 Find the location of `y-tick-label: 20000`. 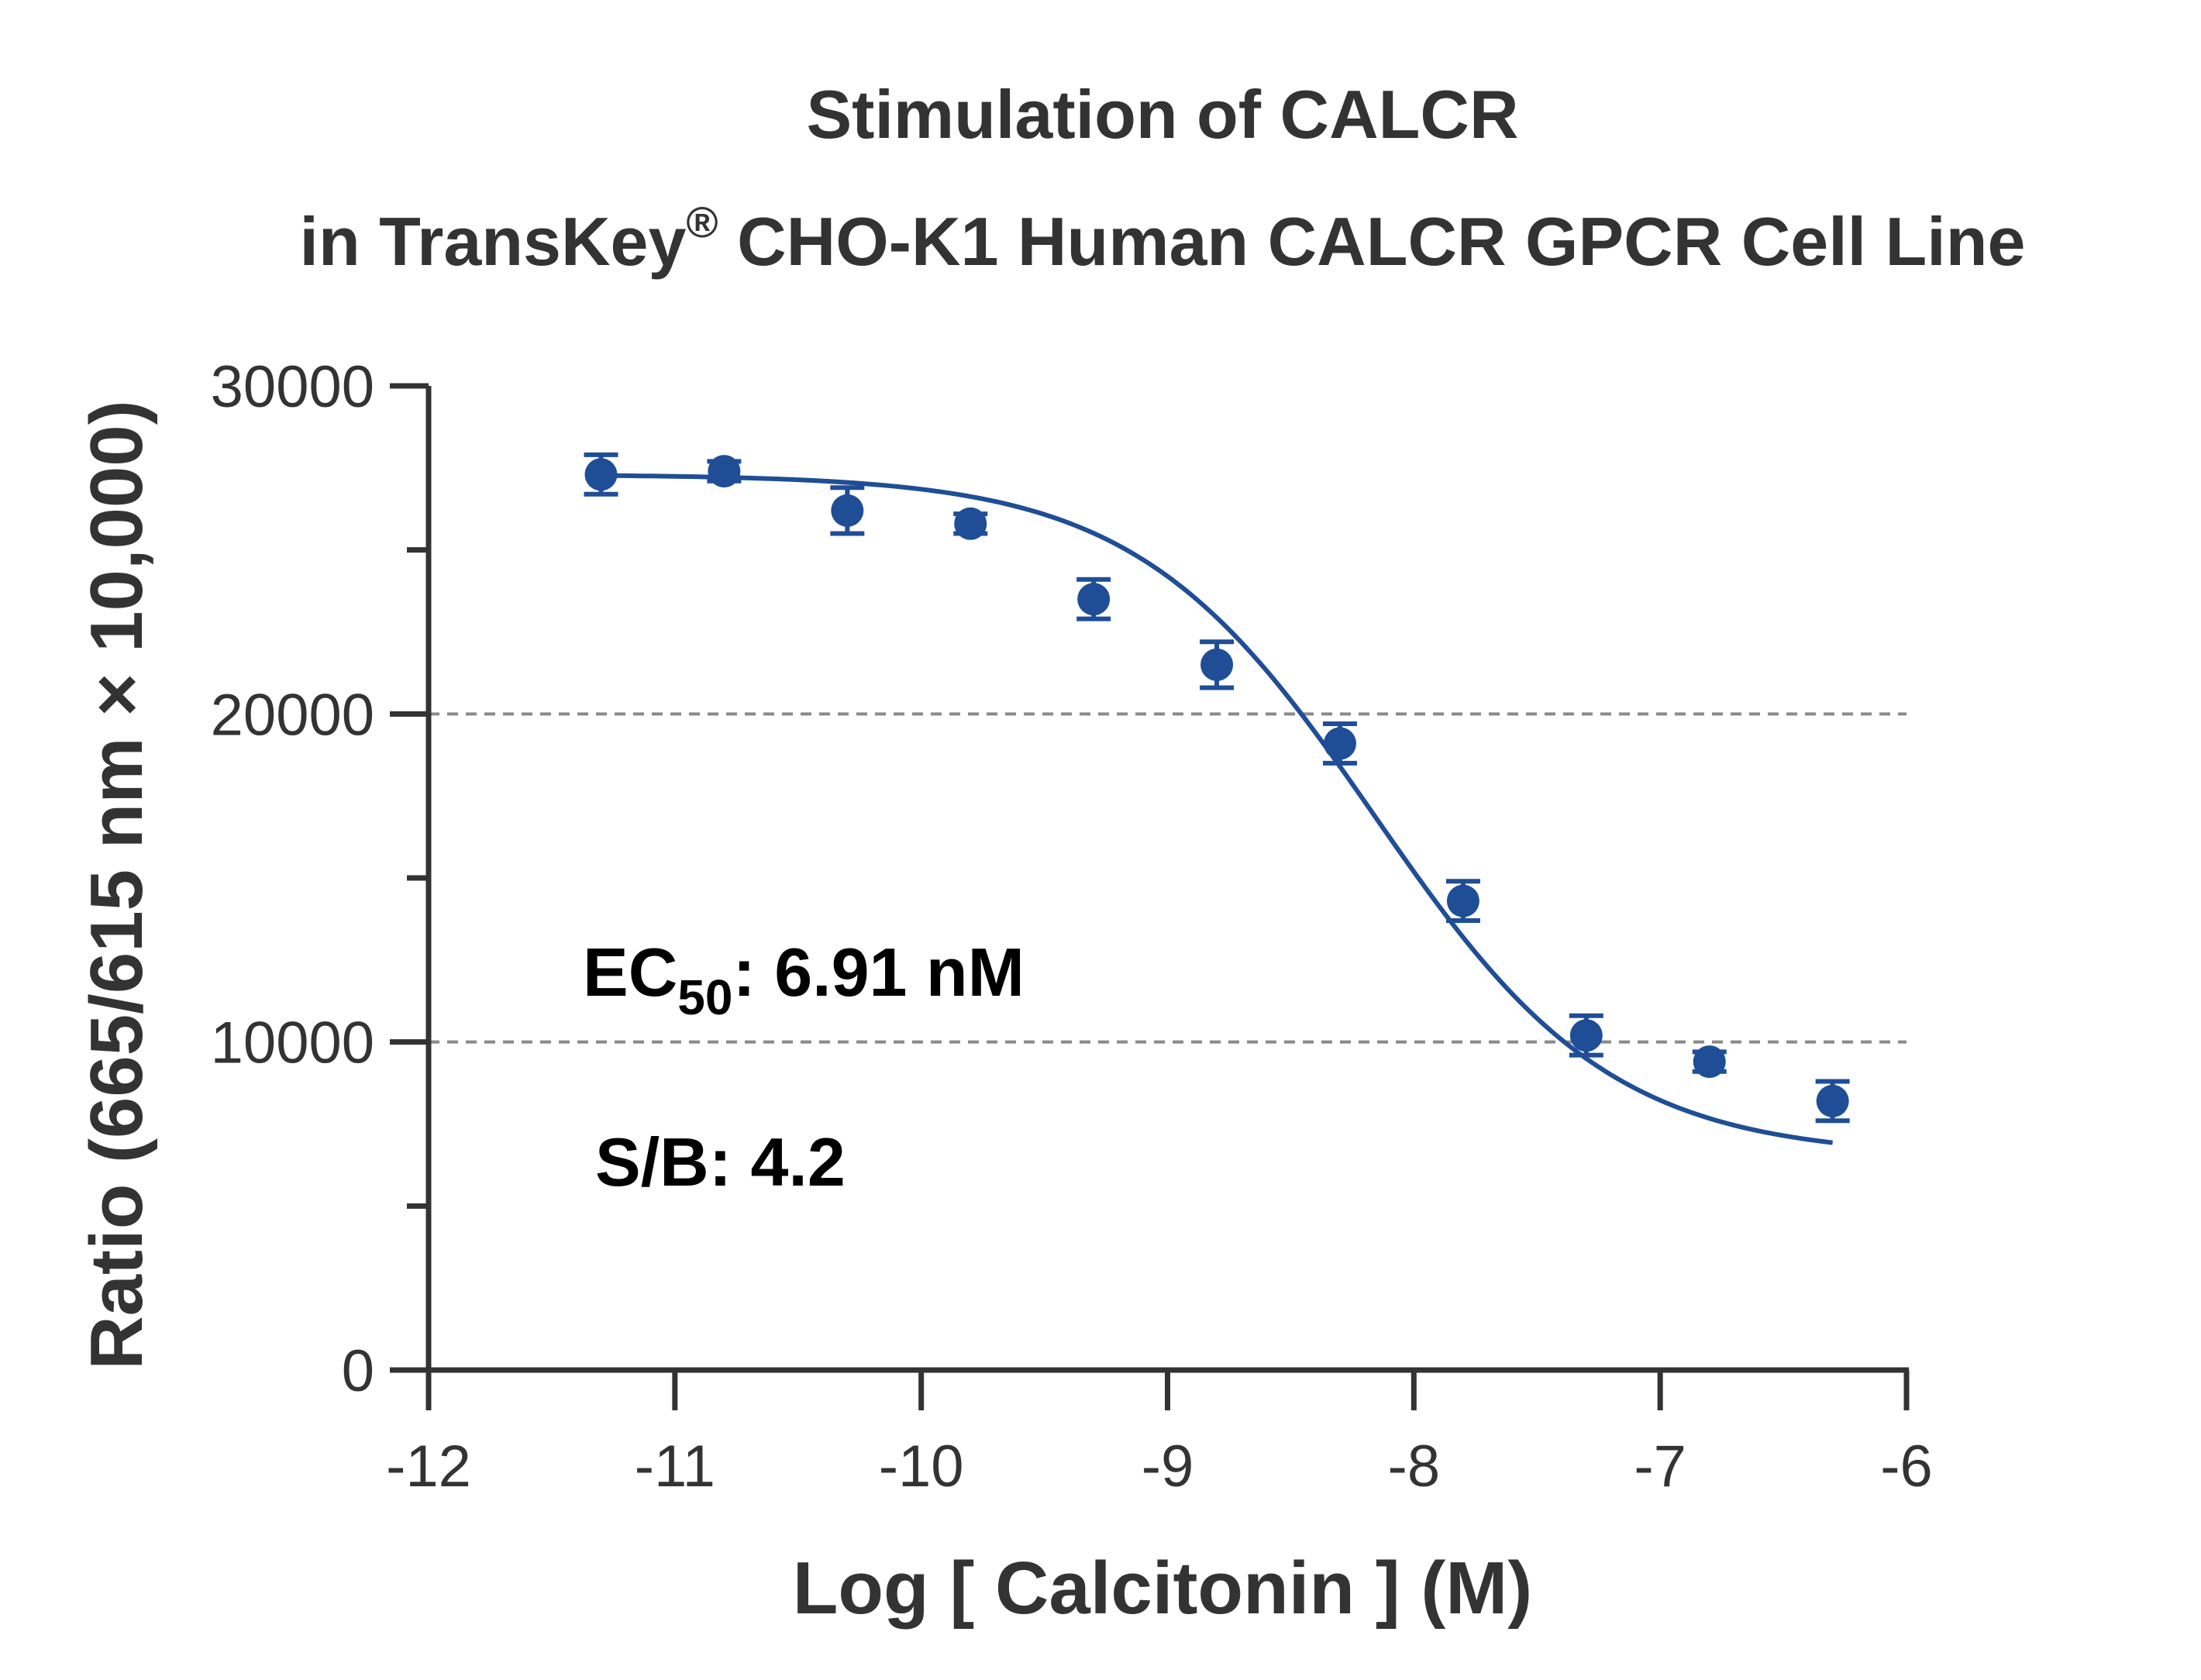

y-tick-label: 20000 is located at coordinates (292, 715).